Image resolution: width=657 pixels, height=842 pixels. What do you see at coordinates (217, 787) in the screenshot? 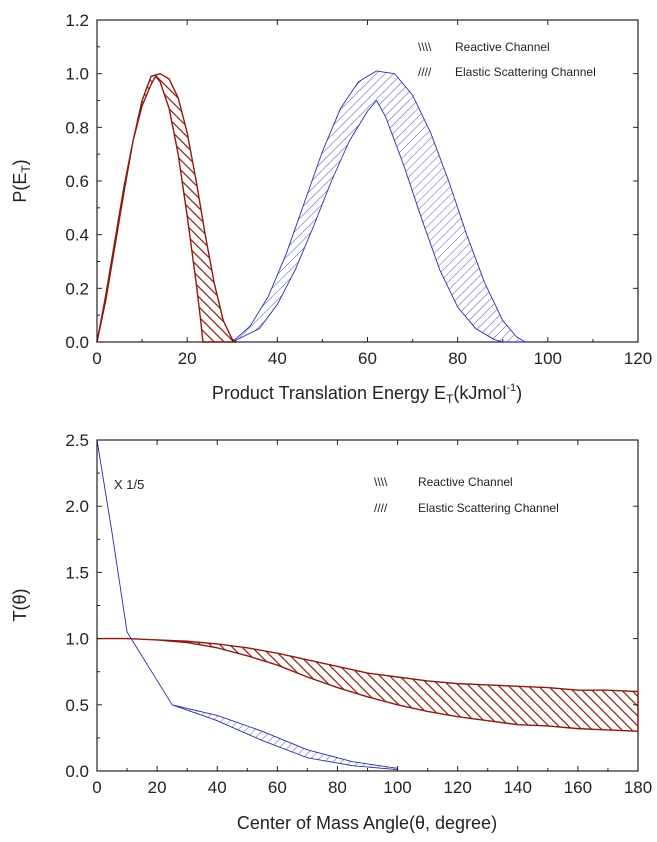
I see `c2-x-tick-label: 40` at bounding box center [217, 787].